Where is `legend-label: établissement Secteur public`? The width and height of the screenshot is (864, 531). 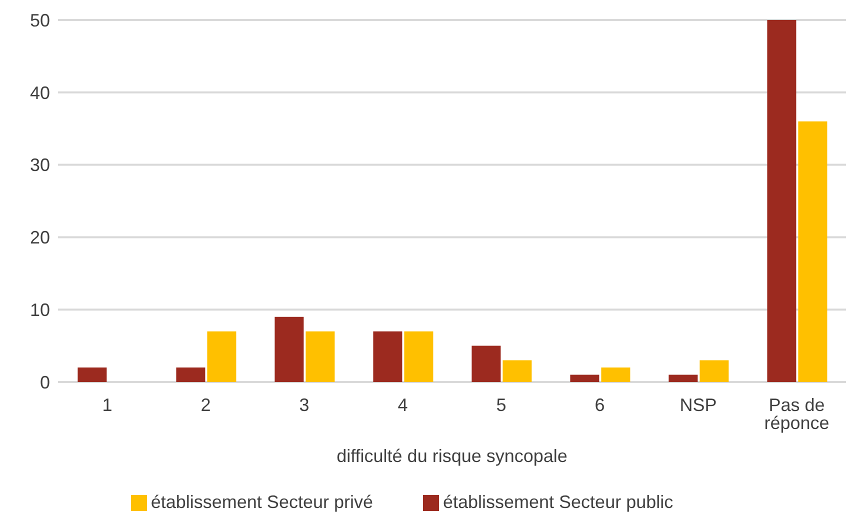
legend-label: établissement Secteur public is located at coordinates (558, 502).